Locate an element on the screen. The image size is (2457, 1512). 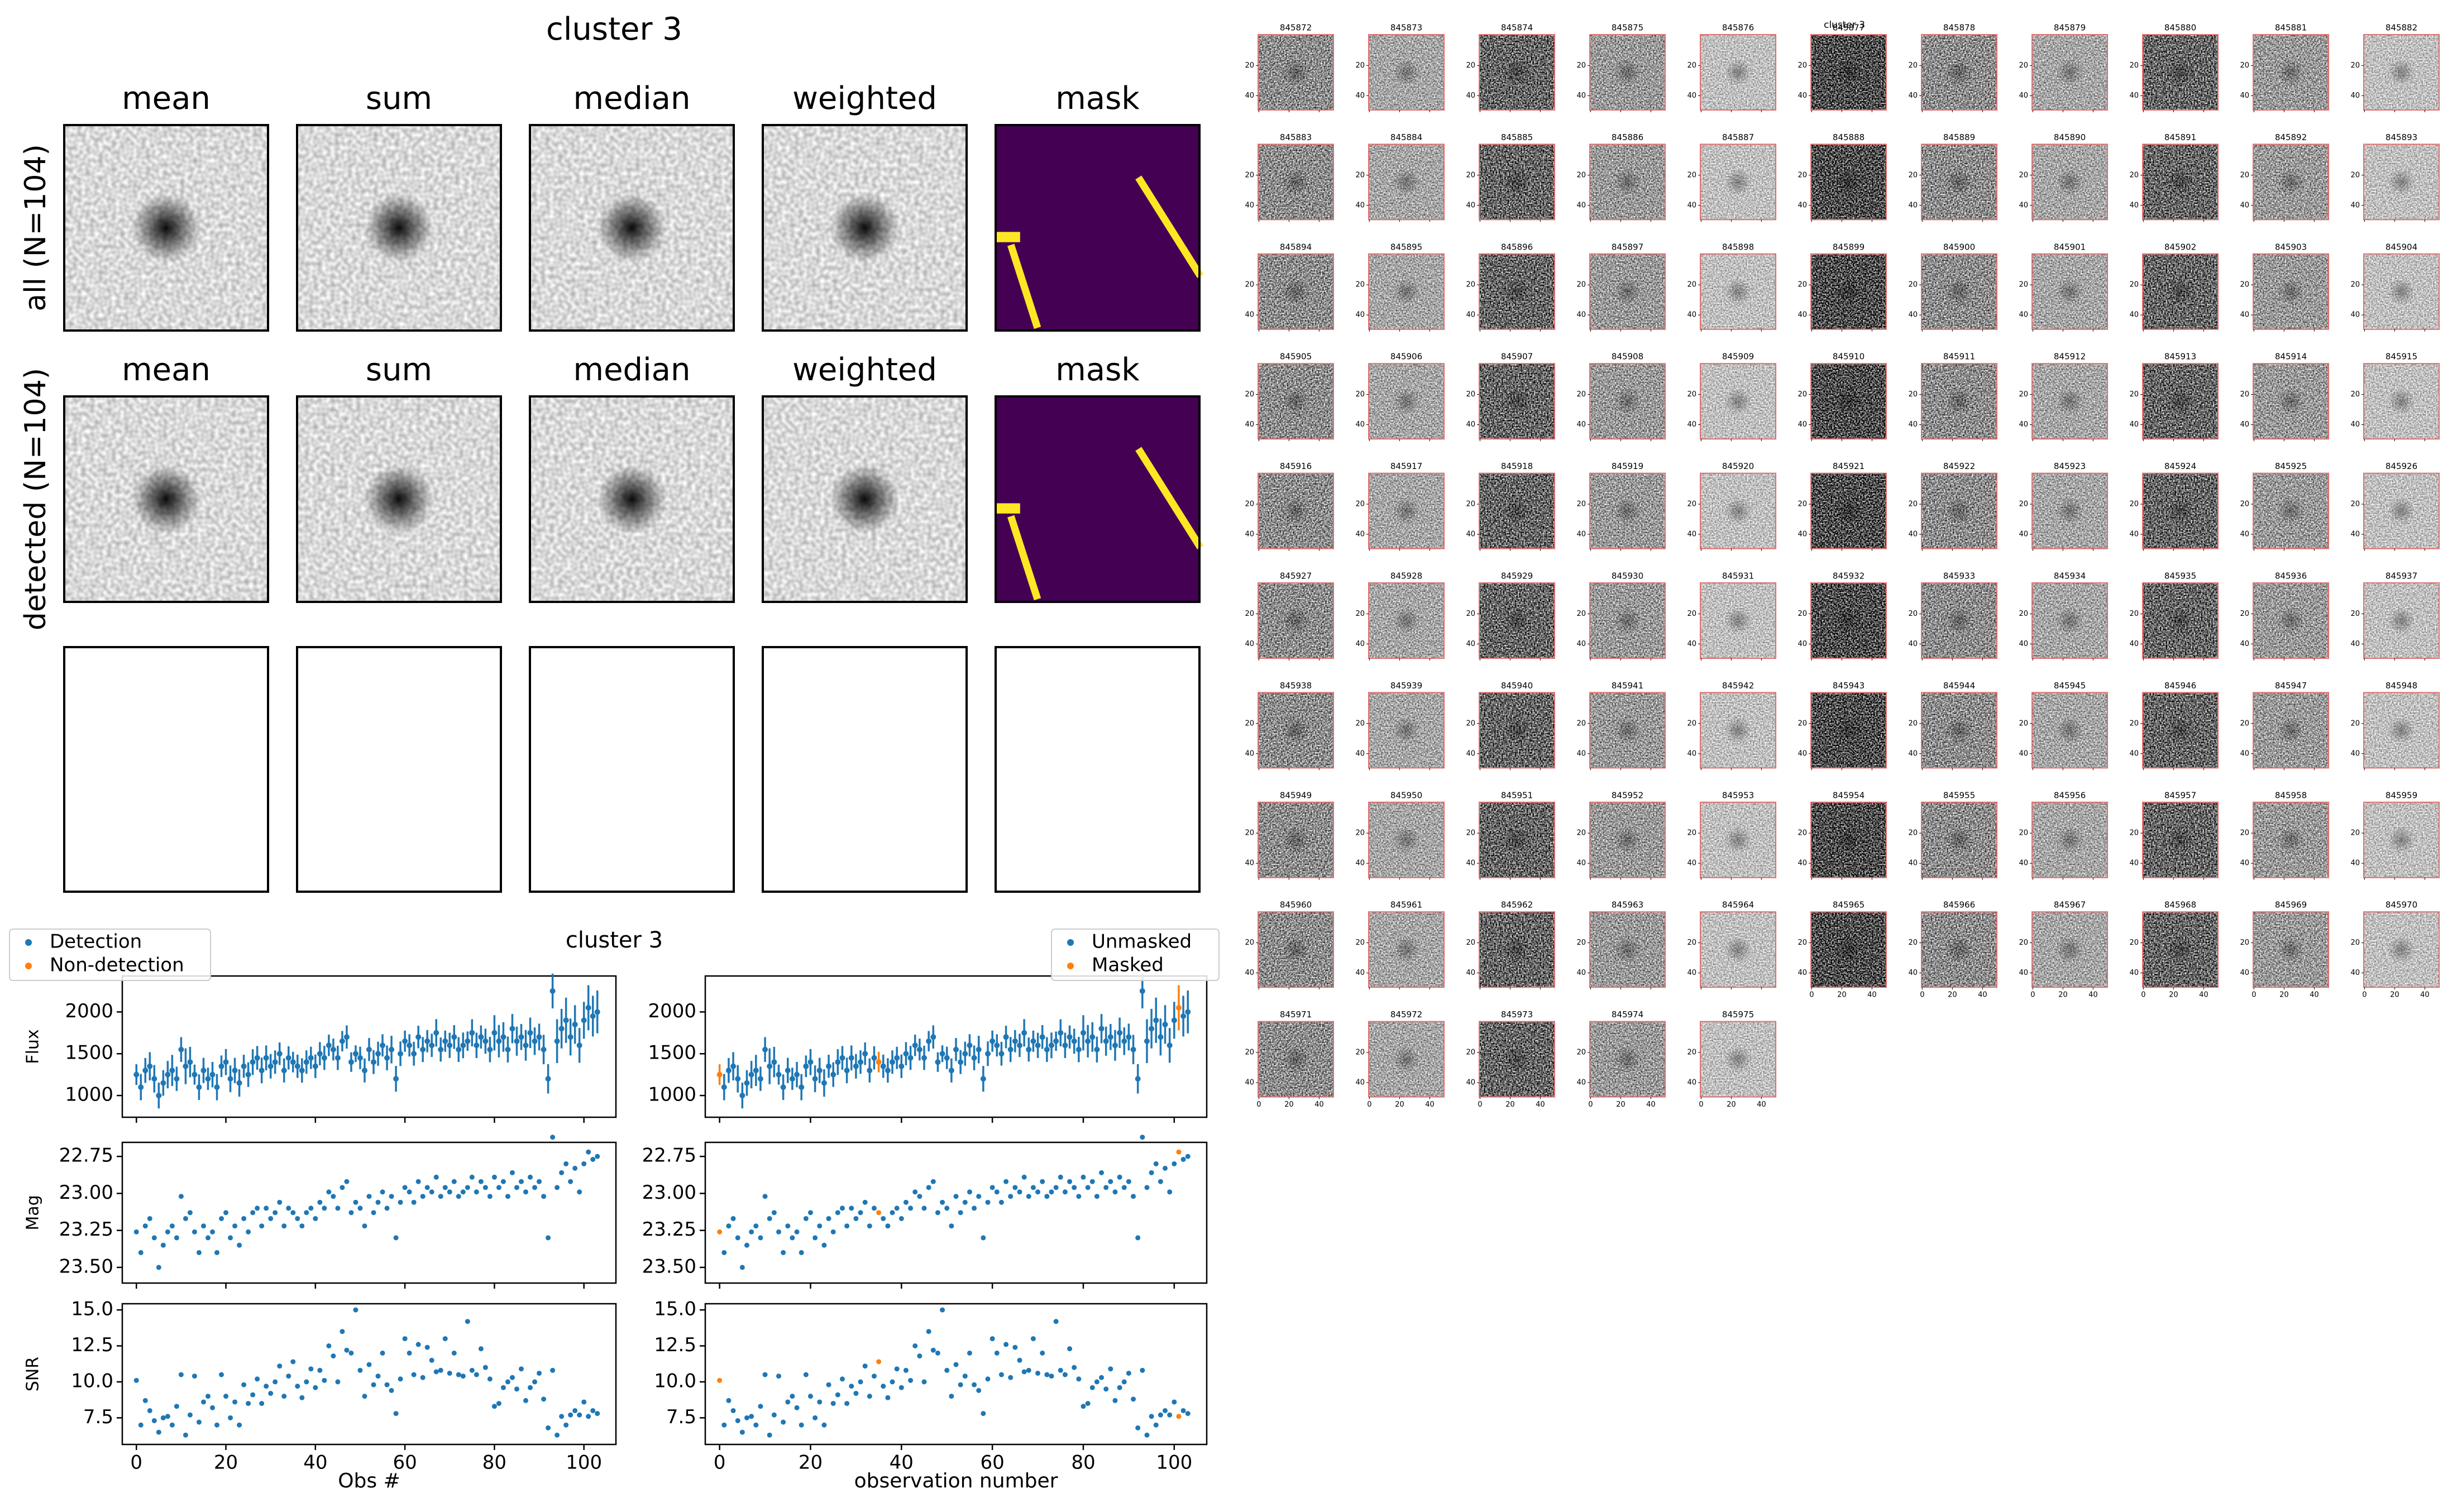
thumbnail-label: 845888 is located at coordinates (1849, 137).